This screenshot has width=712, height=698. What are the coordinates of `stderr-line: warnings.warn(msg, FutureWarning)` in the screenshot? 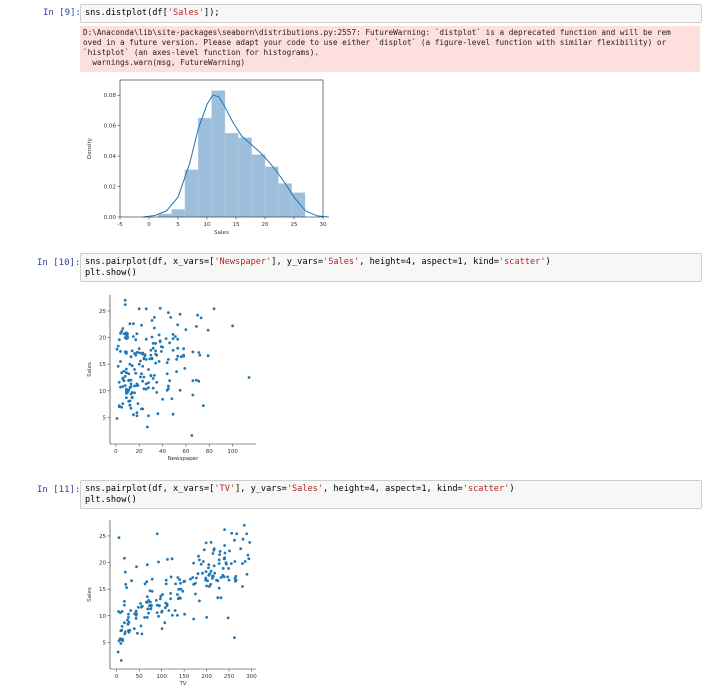 It's located at (164, 62).